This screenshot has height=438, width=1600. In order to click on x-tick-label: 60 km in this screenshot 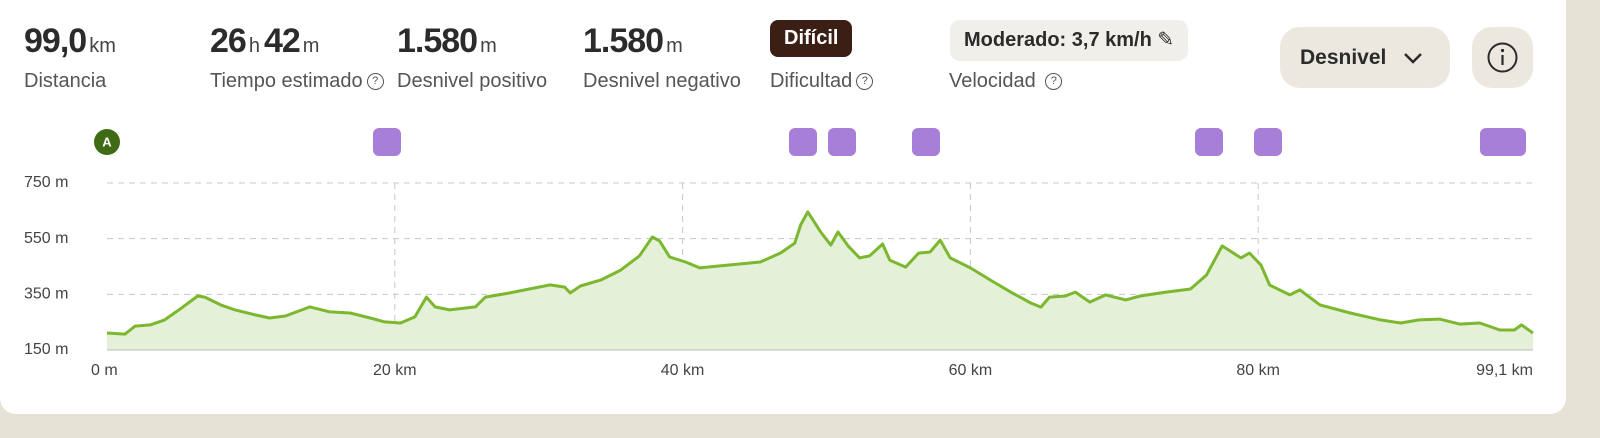, I will do `click(971, 370)`.